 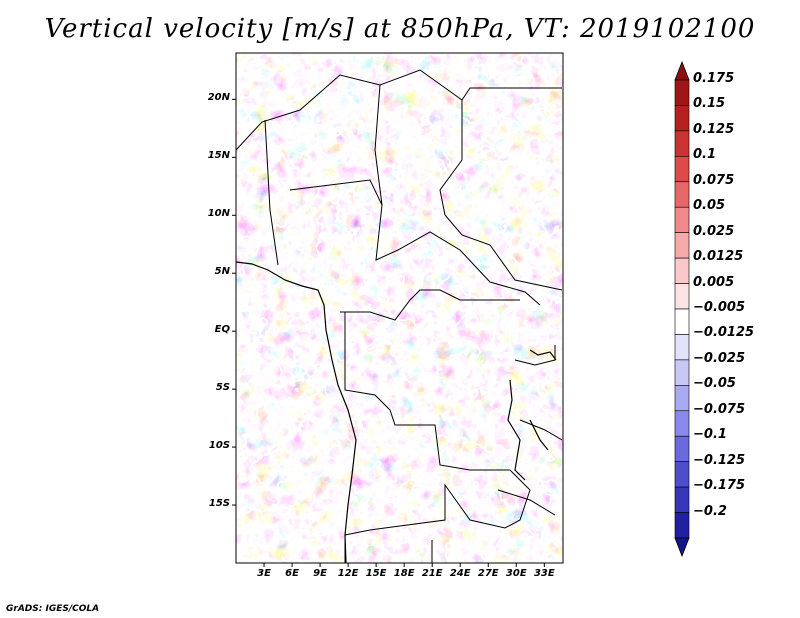 I want to click on lat-tick-label: 10N, so click(x=218, y=214).